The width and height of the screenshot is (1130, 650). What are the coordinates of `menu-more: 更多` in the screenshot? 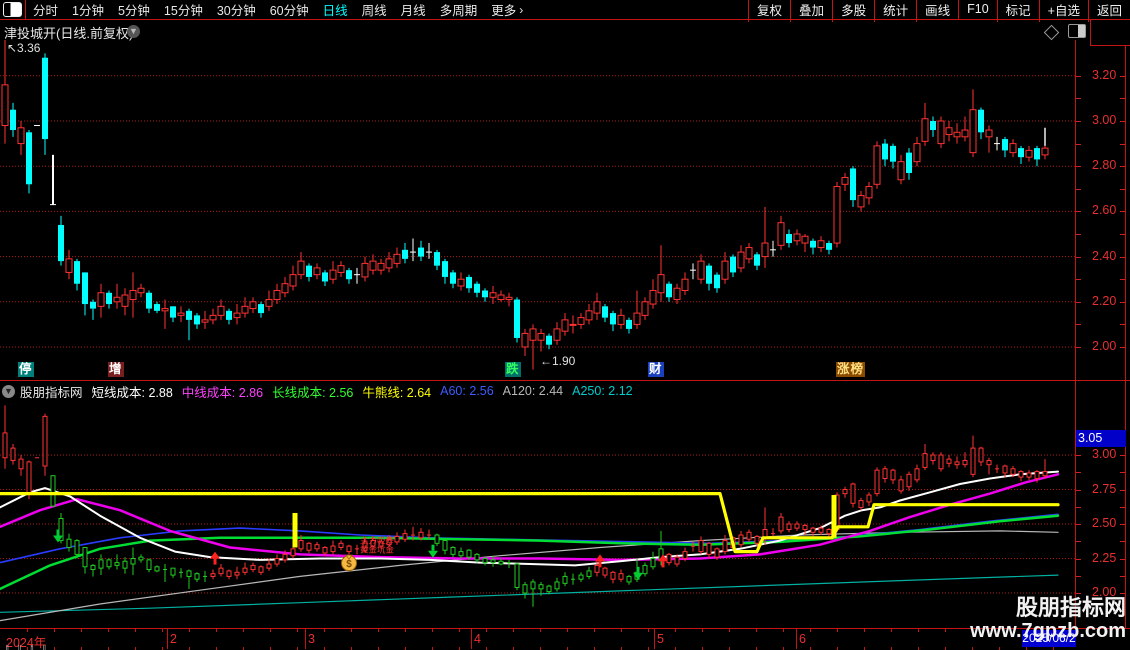 It's located at (504, 11).